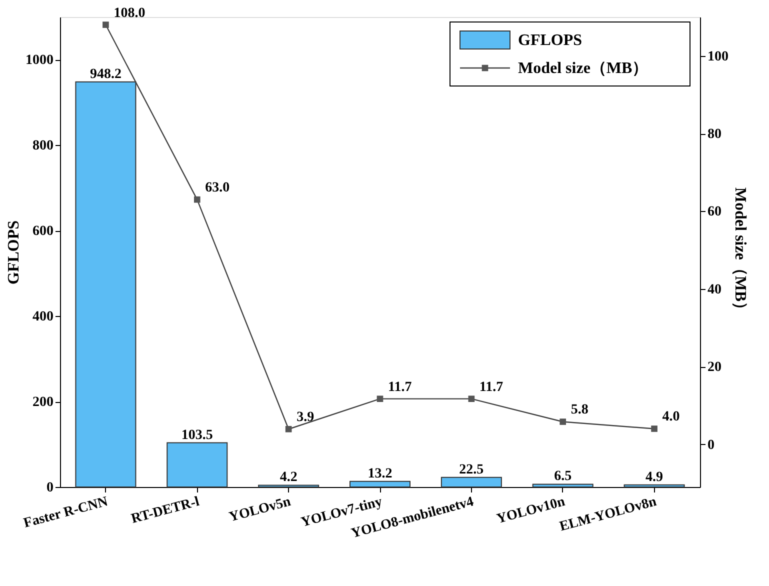  I want to click on data-label: 103.5, so click(197, 435).